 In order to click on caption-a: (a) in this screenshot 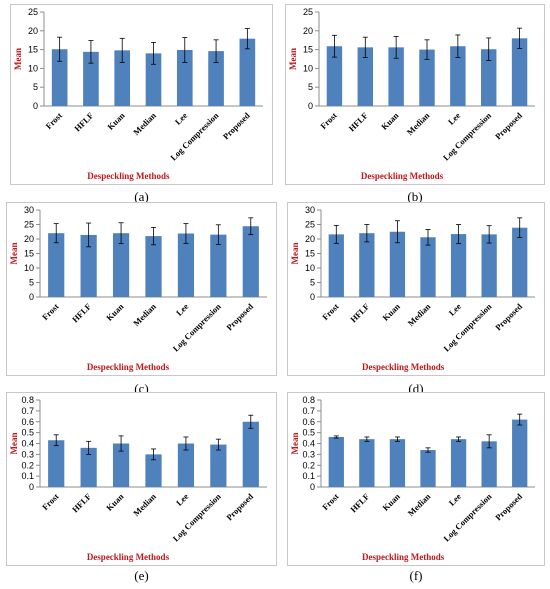, I will do `click(141, 196)`.